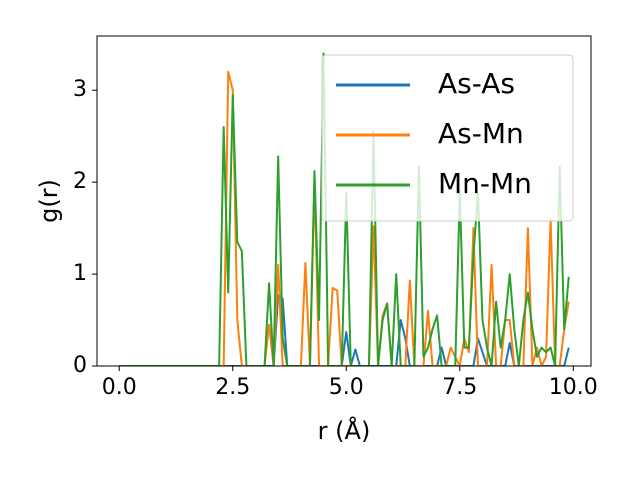 The image size is (640, 480). What do you see at coordinates (346, 387) in the screenshot?
I see `x-tick-label: 5.0` at bounding box center [346, 387].